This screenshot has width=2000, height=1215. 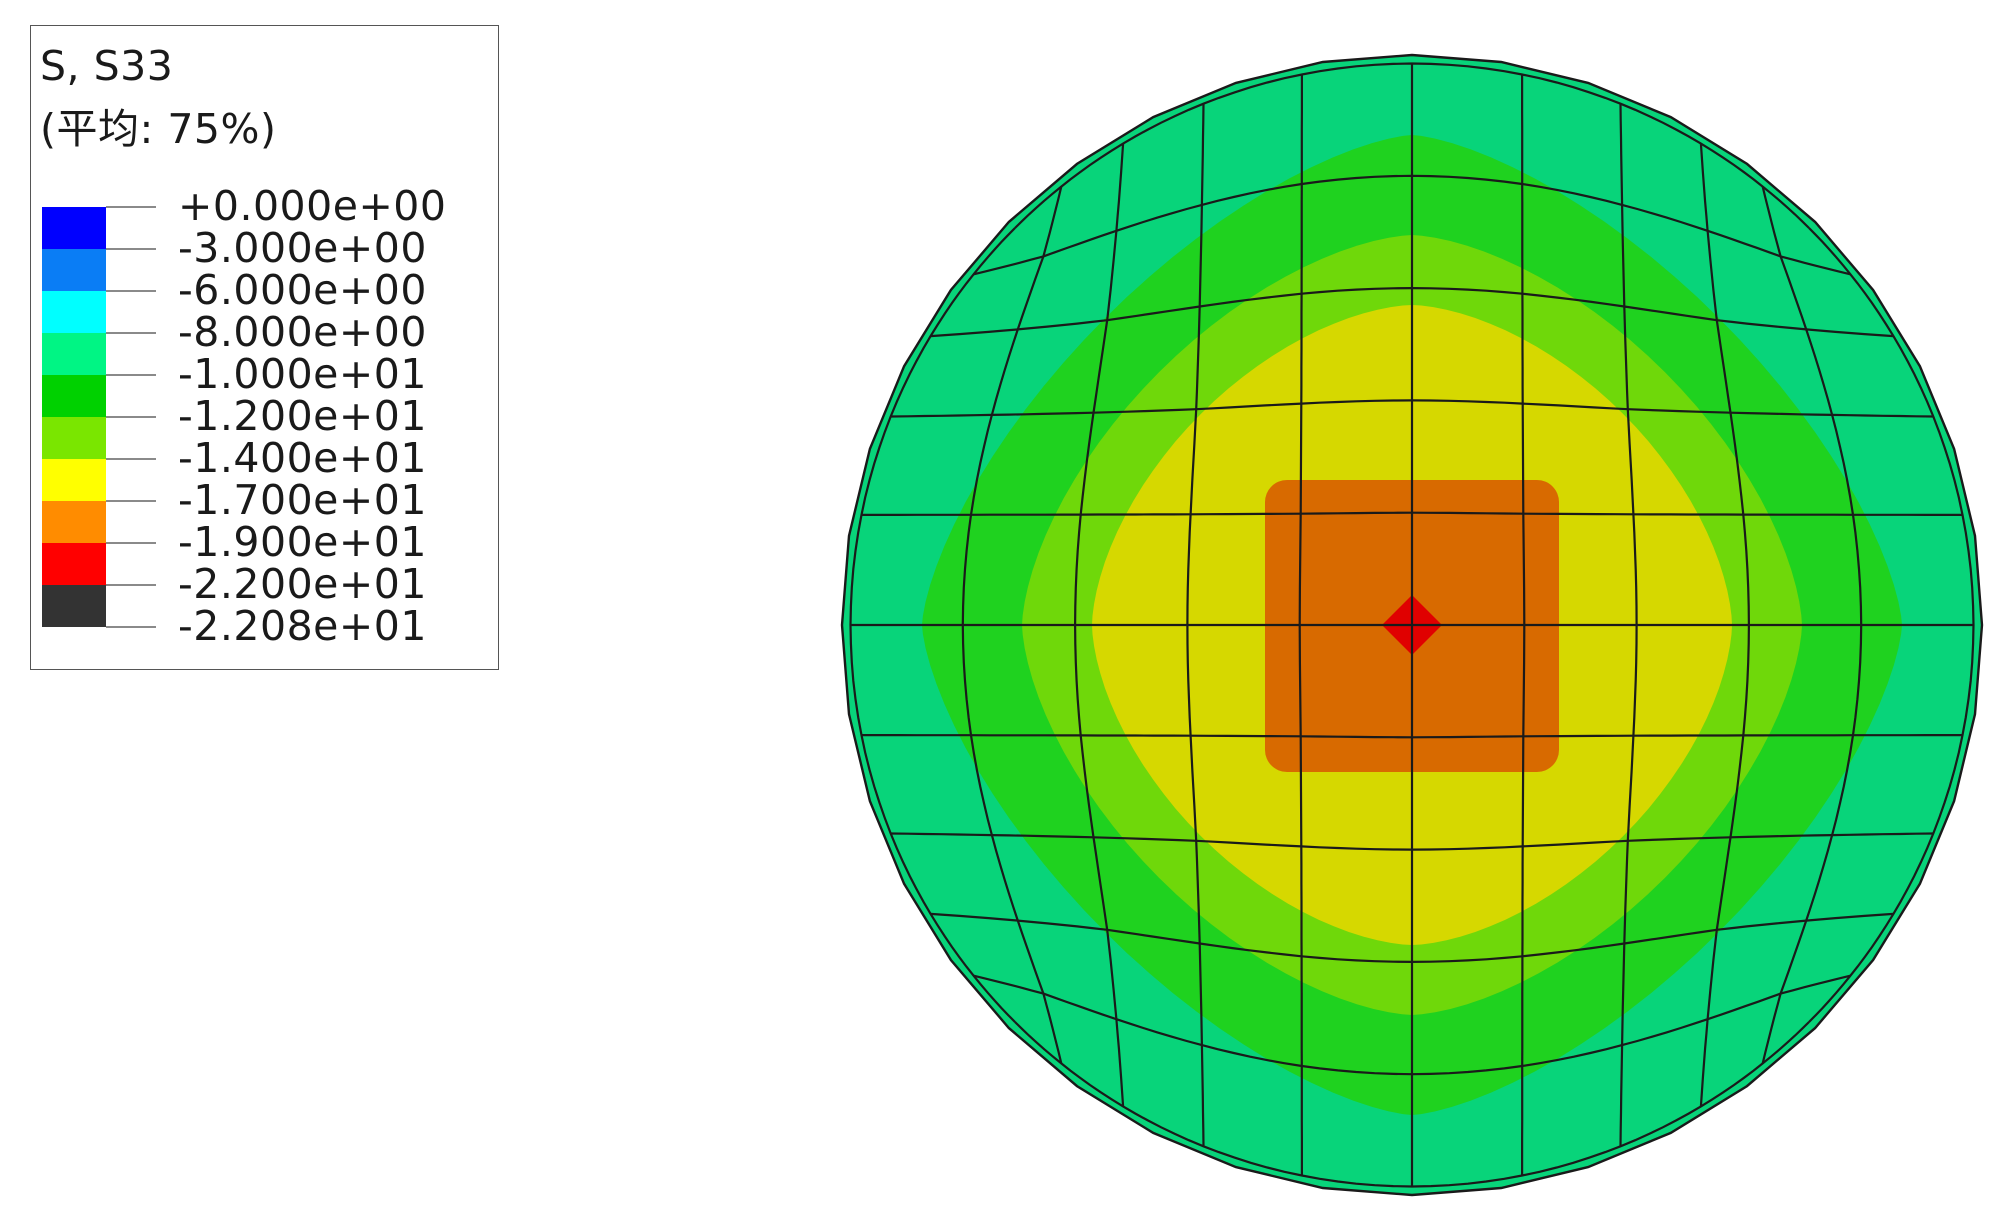 What do you see at coordinates (302, 500) in the screenshot?
I see `legend-level-label: -1.700e+01` at bounding box center [302, 500].